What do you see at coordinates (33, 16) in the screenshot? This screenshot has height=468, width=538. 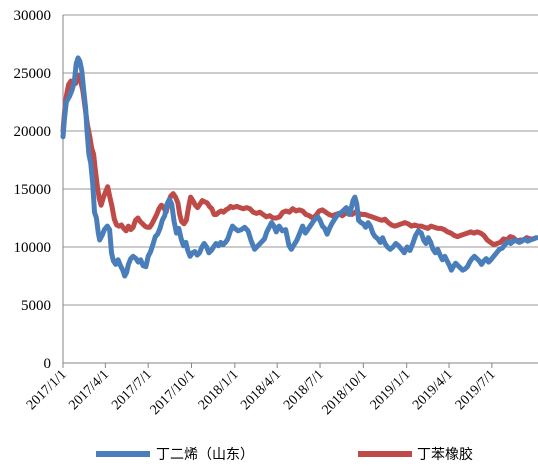 I see `y-tick-label: 30000` at bounding box center [33, 16].